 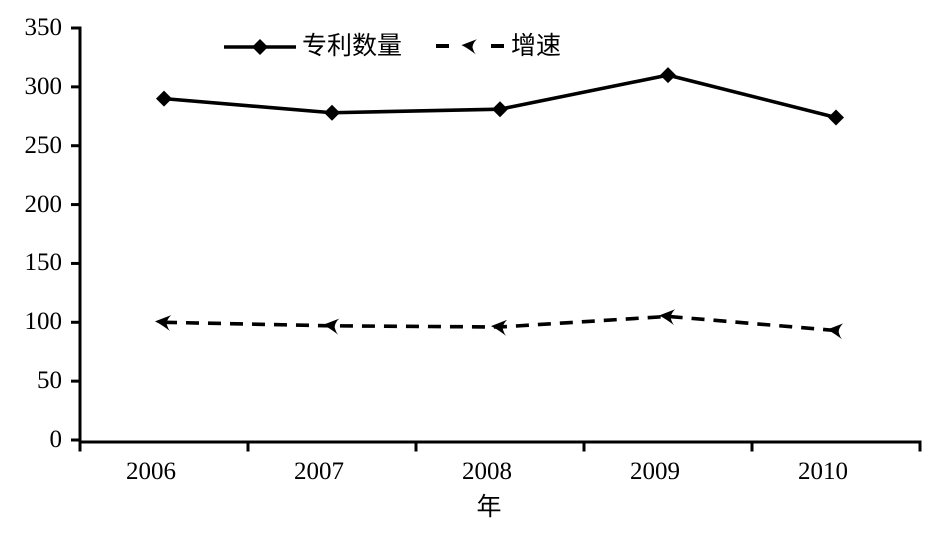 What do you see at coordinates (43, 204) in the screenshot?
I see `y-tick-label-200: 200` at bounding box center [43, 204].